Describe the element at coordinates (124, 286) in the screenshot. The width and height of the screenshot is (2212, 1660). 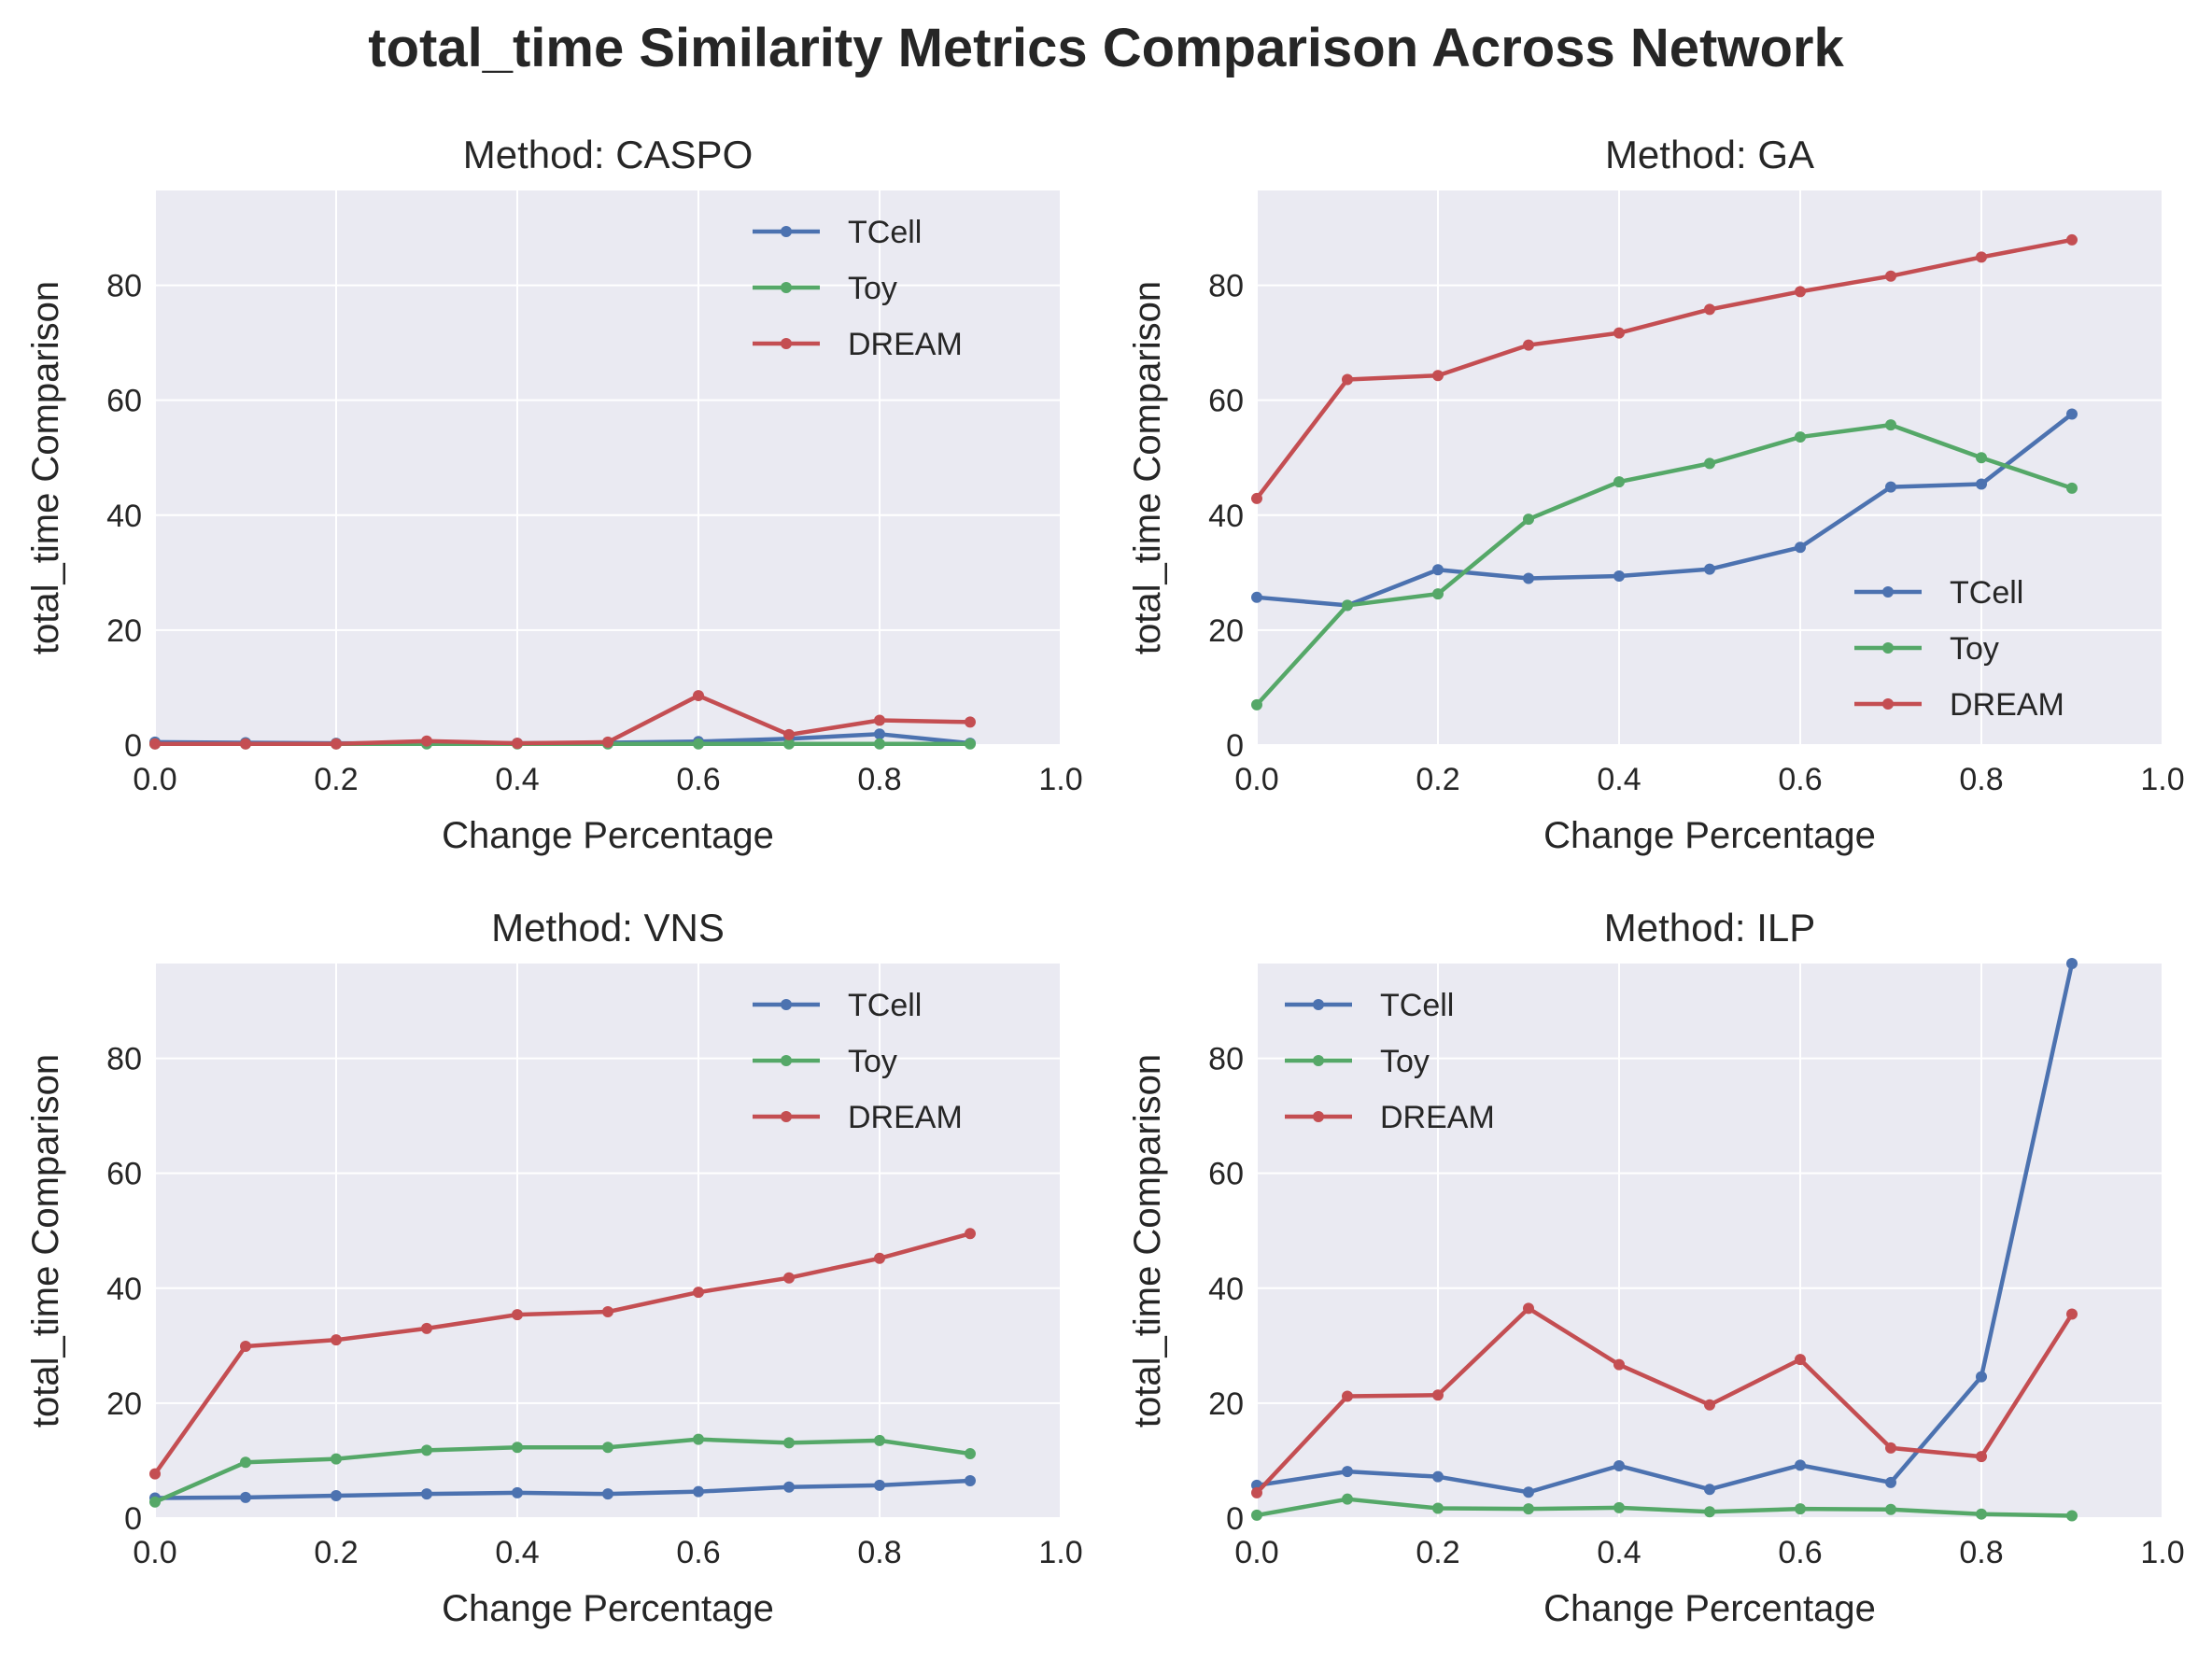
I see `y-tick-label: 80` at that location.